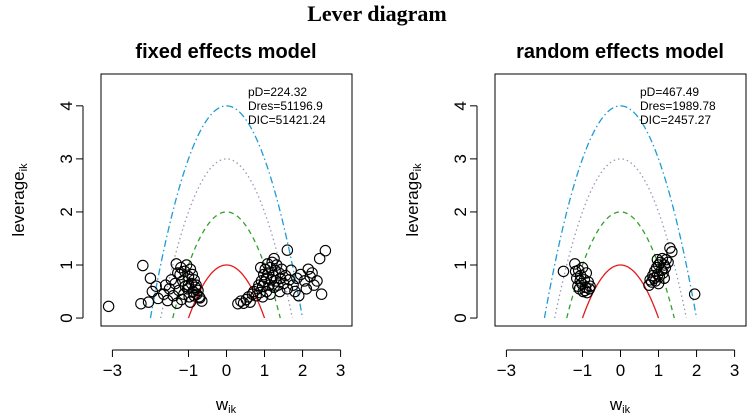 This screenshot has height=417, width=754. What do you see at coordinates (287, 120) in the screenshot?
I see `annotation-dic-fixed: DIC=51421.24` at bounding box center [287, 120].